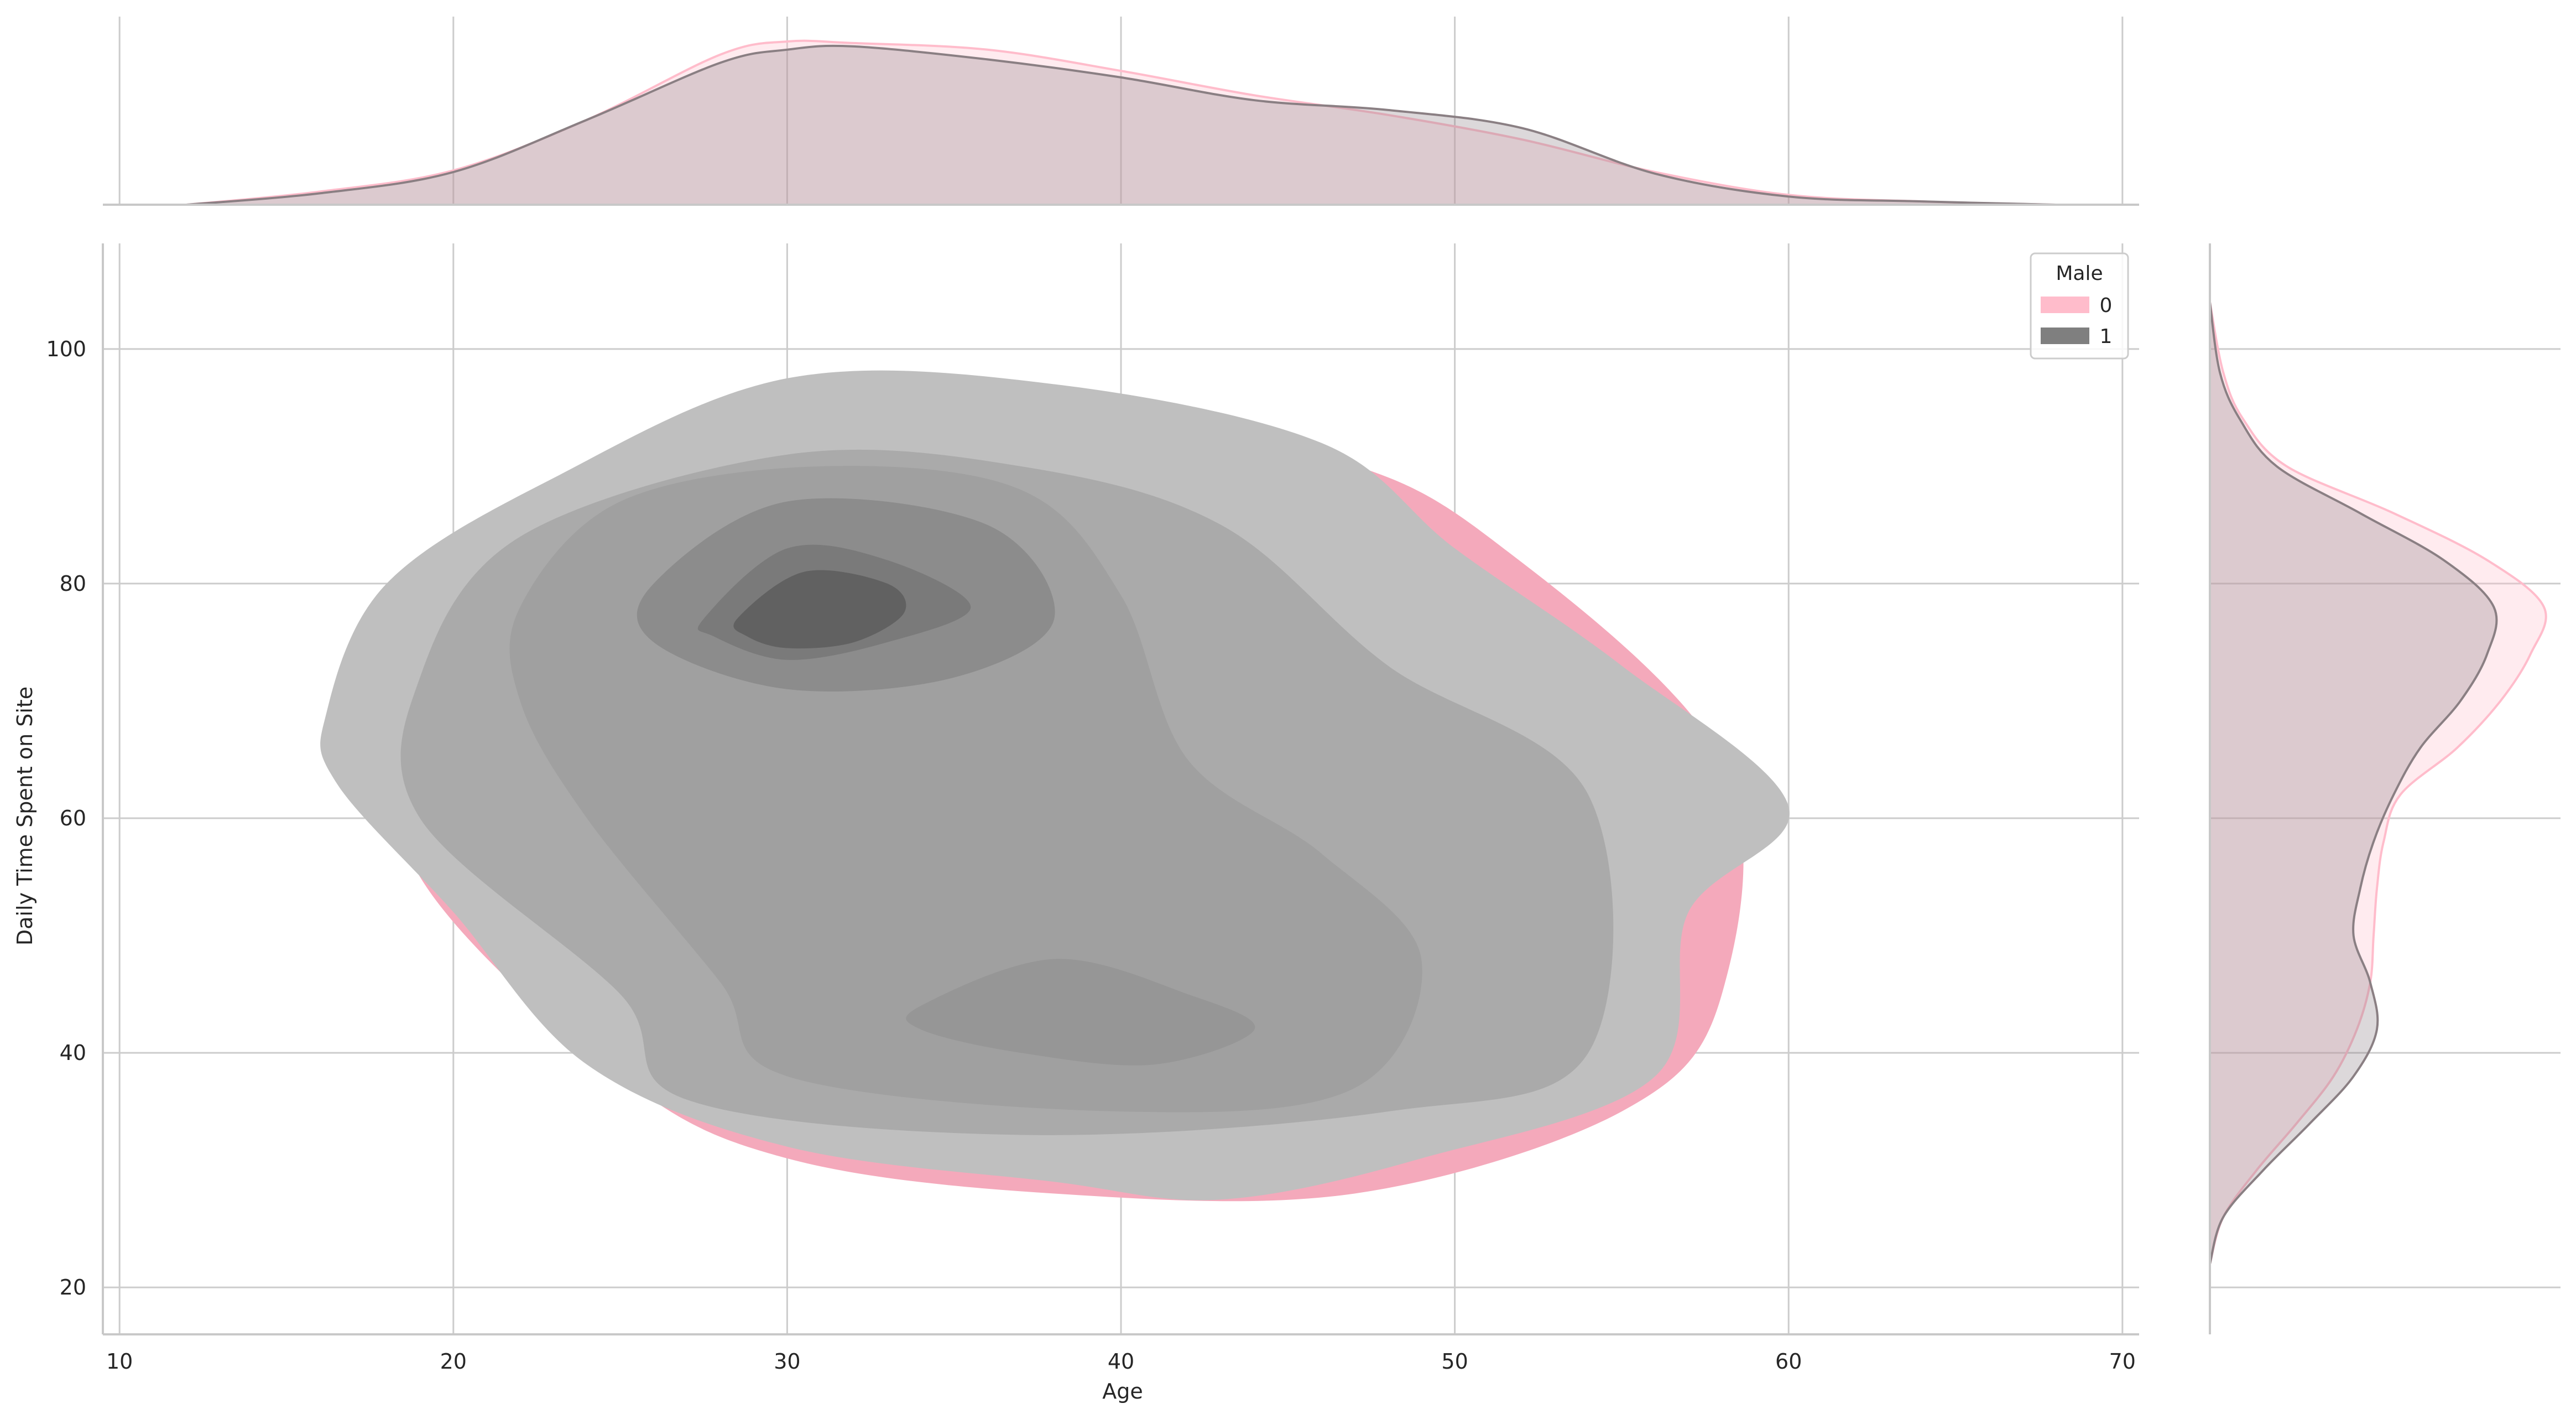  I want to click on legend-label-0: 0, so click(2106, 305).